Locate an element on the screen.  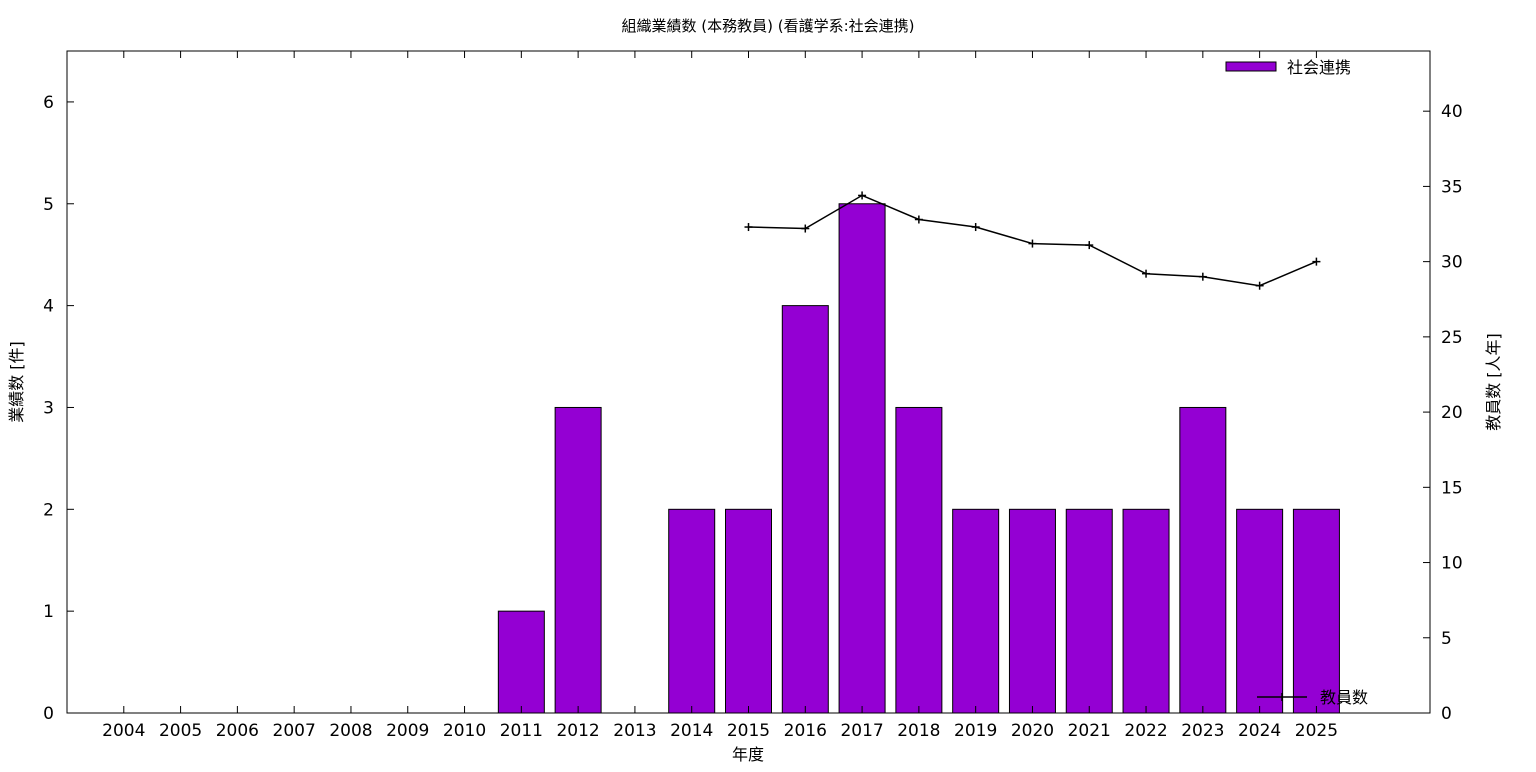
line-point-2015 is located at coordinates (748, 227).